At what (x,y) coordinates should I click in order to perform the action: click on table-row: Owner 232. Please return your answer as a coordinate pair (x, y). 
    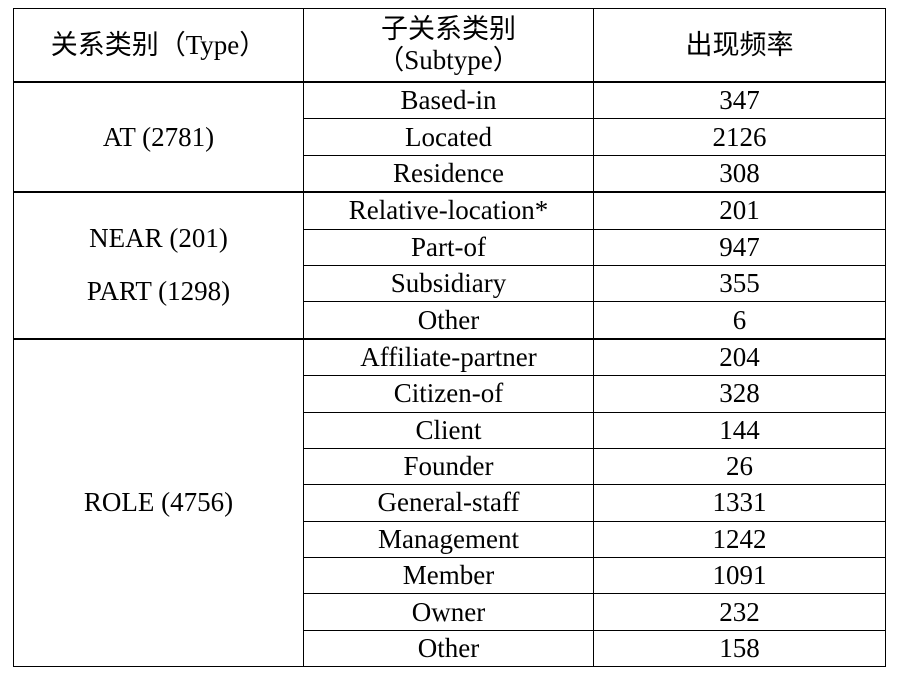
    Looking at the image, I should click on (450, 612).